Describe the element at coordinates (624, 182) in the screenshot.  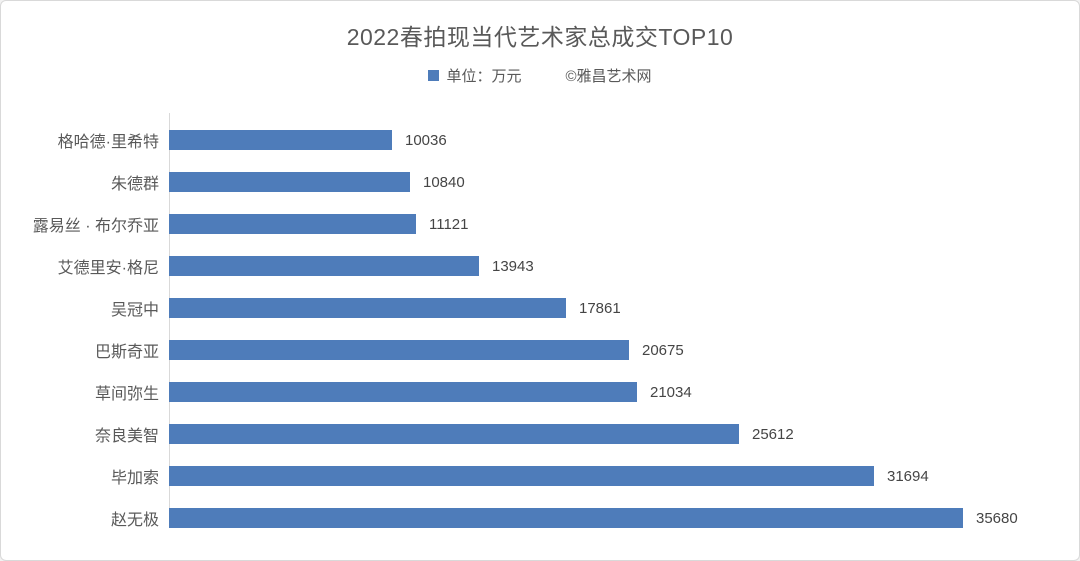
I see `bar-zone: 10840` at that location.